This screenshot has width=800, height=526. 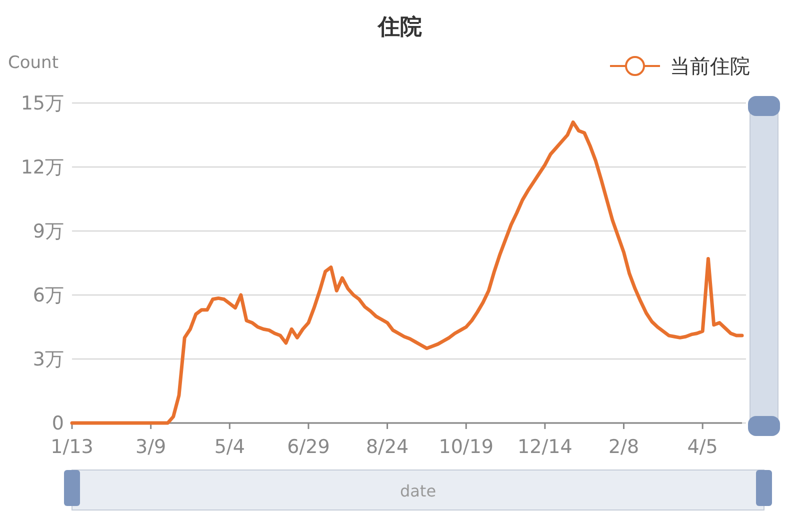 I want to click on y-tick-label: 15万, so click(x=42, y=103).